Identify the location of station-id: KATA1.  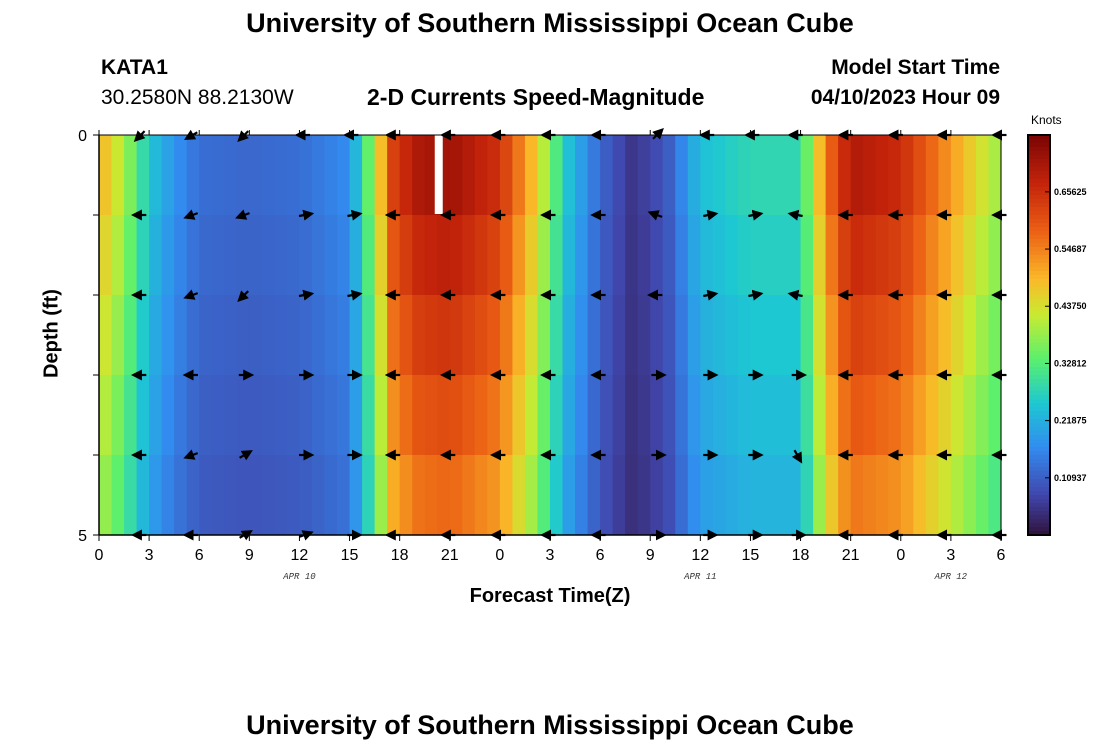
(134, 67).